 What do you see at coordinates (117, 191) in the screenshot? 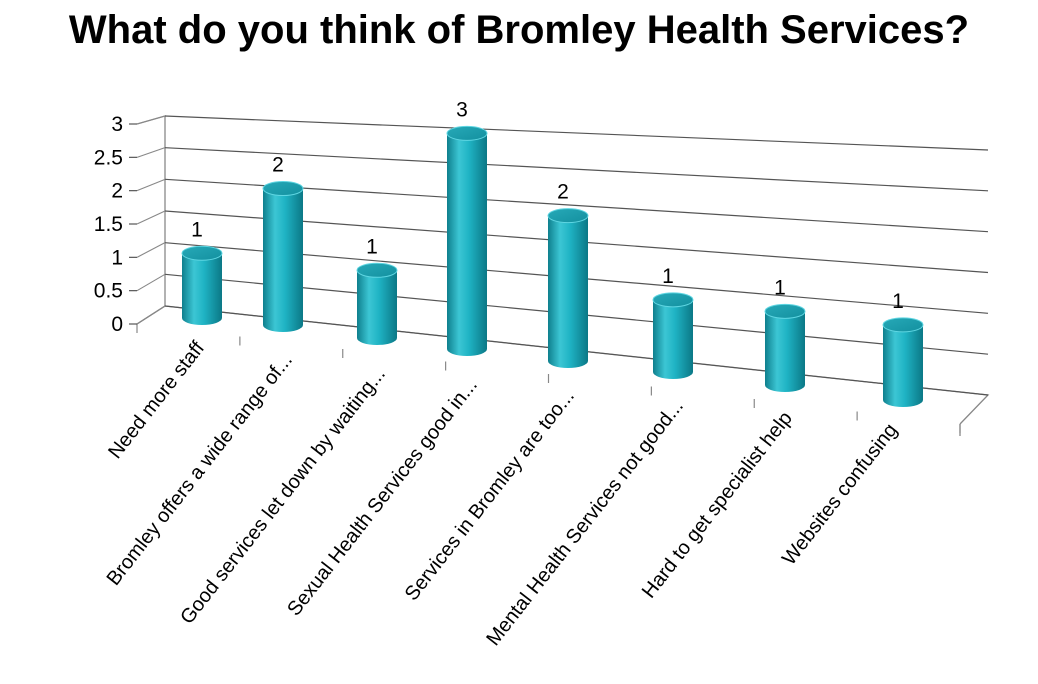
I see `y-tick-label: 2` at bounding box center [117, 191].